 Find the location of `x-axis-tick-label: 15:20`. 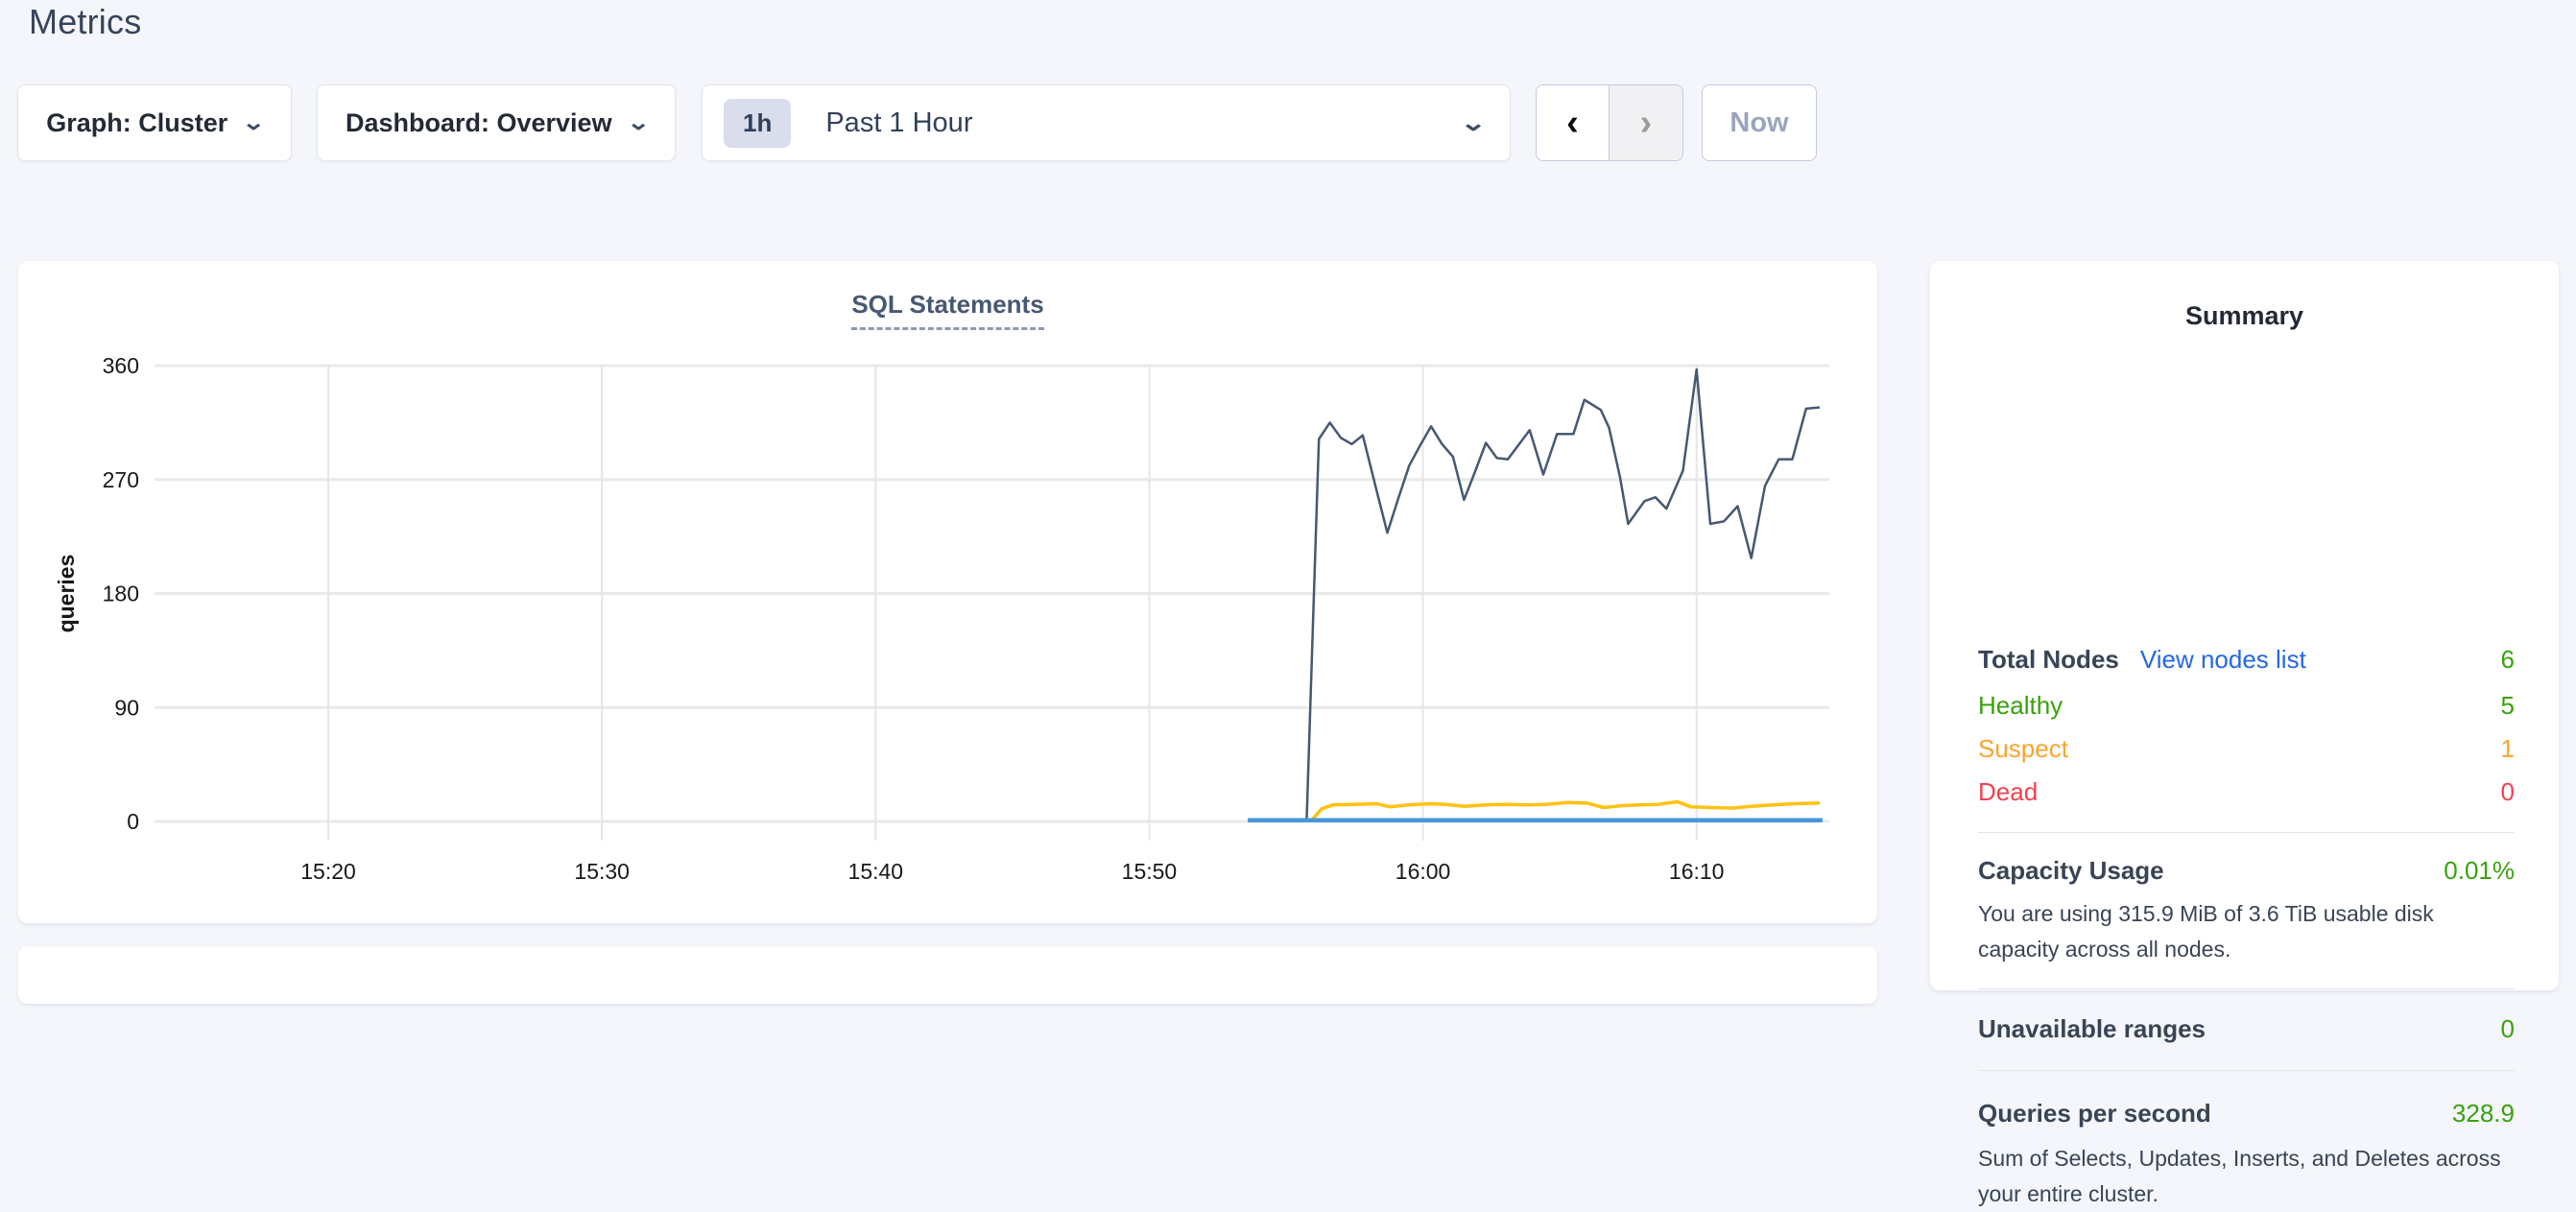

x-axis-tick-label: 15:20 is located at coordinates (328, 871).